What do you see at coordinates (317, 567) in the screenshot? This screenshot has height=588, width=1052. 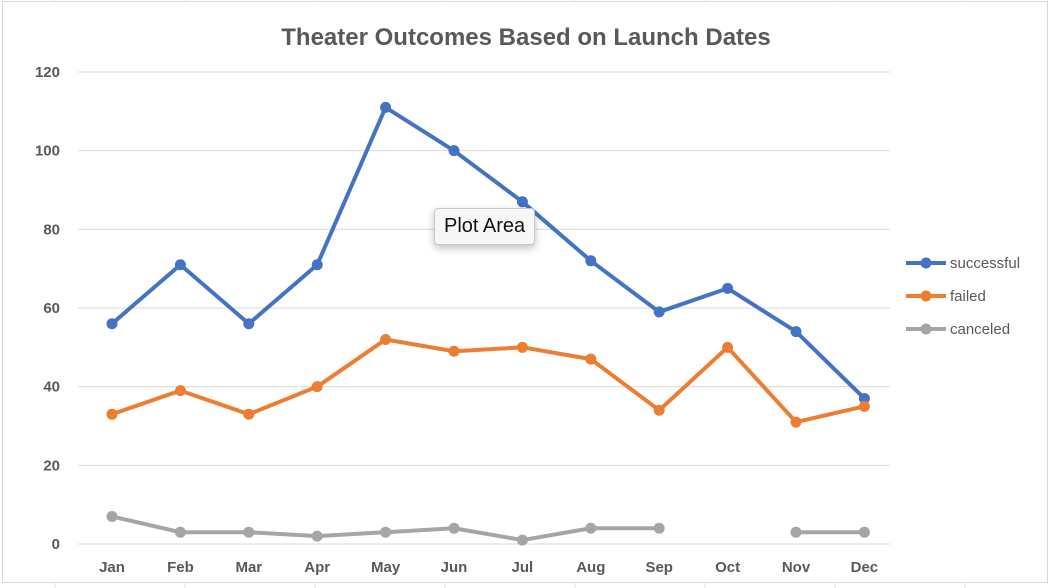 I see `x-tick-label: Apr` at bounding box center [317, 567].